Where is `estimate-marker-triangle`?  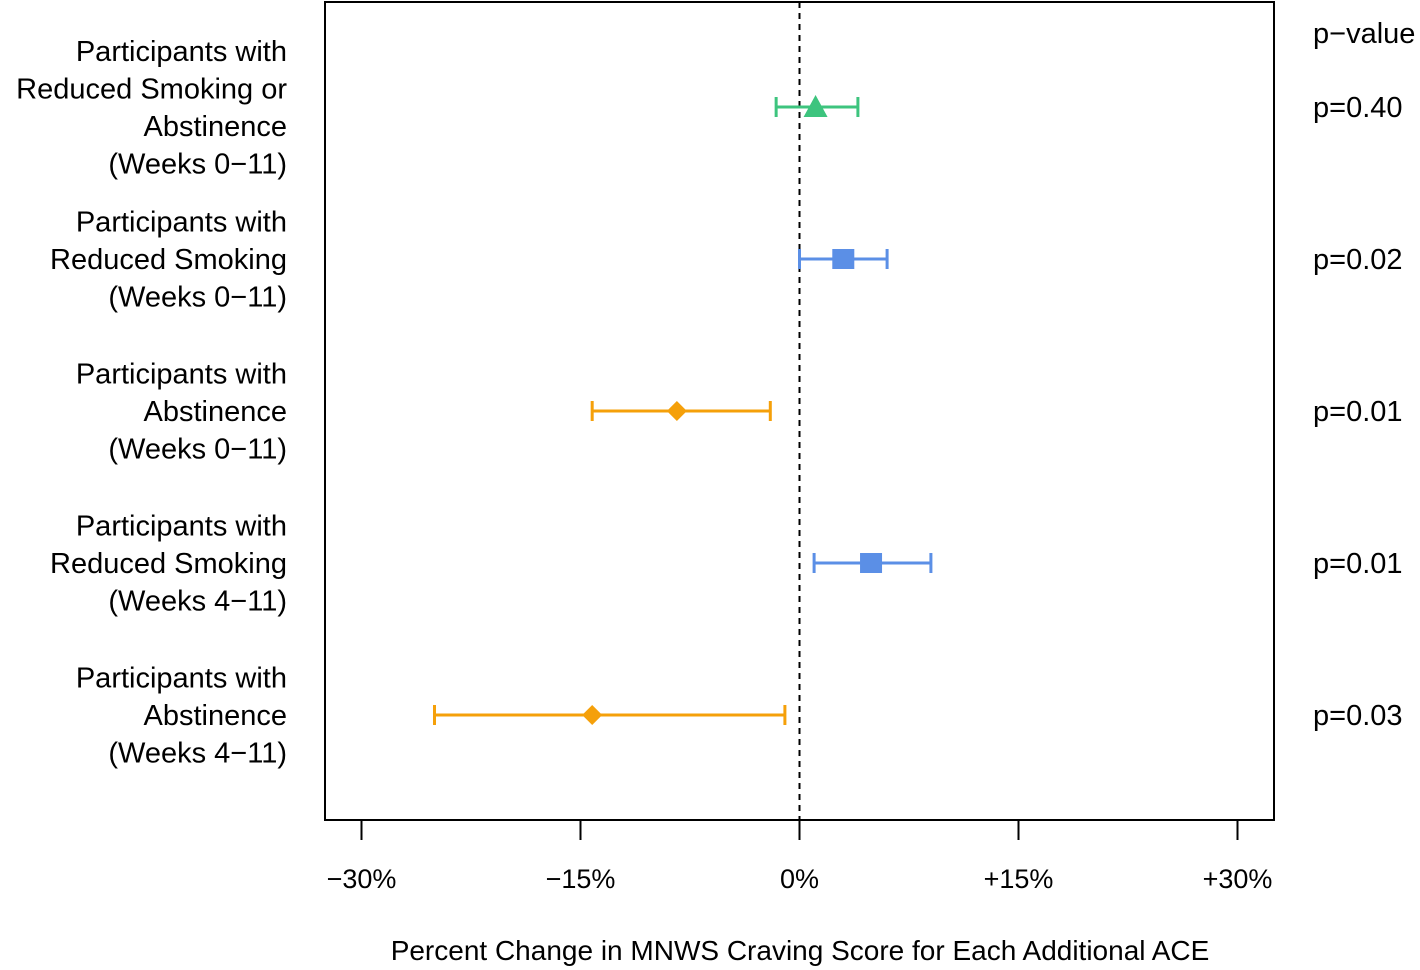 estimate-marker-triangle is located at coordinates (815, 106).